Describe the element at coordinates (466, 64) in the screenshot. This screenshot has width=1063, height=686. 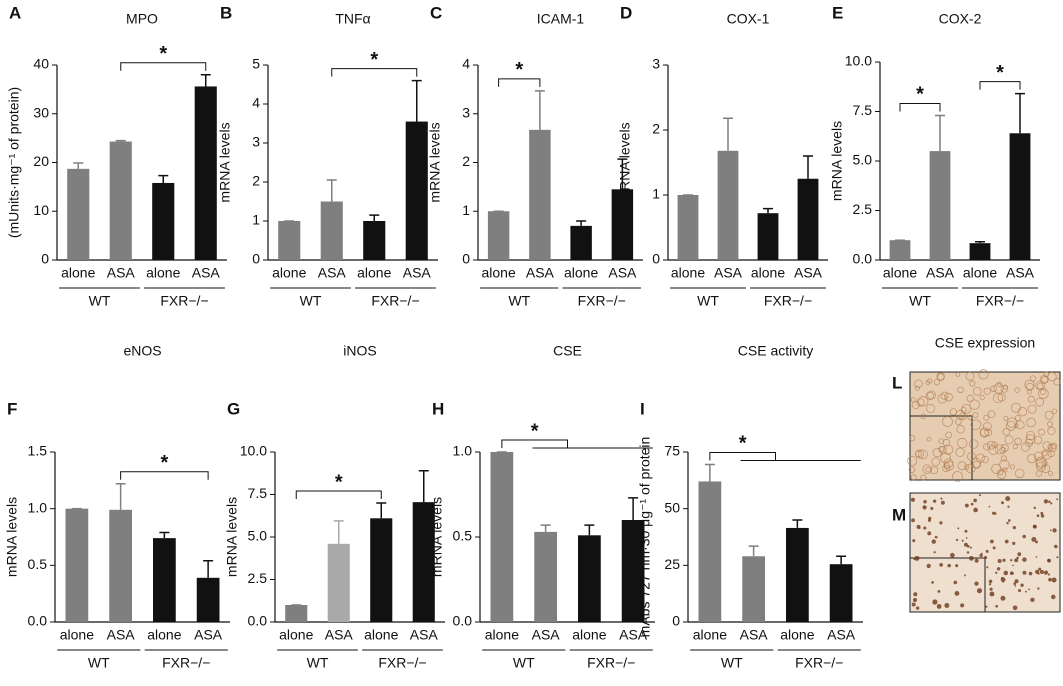
I see `y-tick-label: 4` at that location.